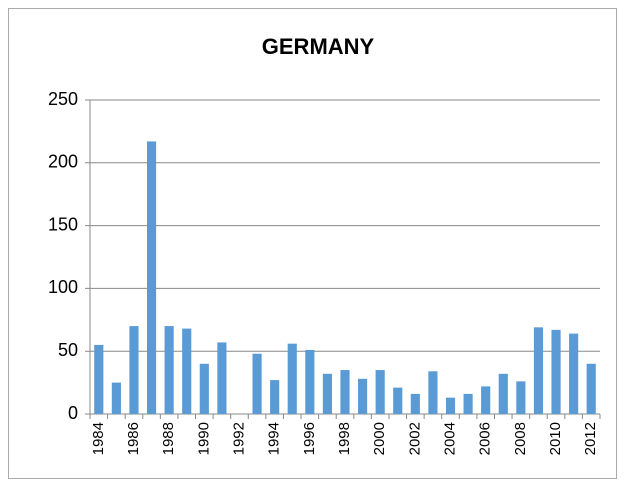 This screenshot has width=627, height=487. Describe the element at coordinates (73, 413) in the screenshot. I see `y-tick-label: 0` at that location.